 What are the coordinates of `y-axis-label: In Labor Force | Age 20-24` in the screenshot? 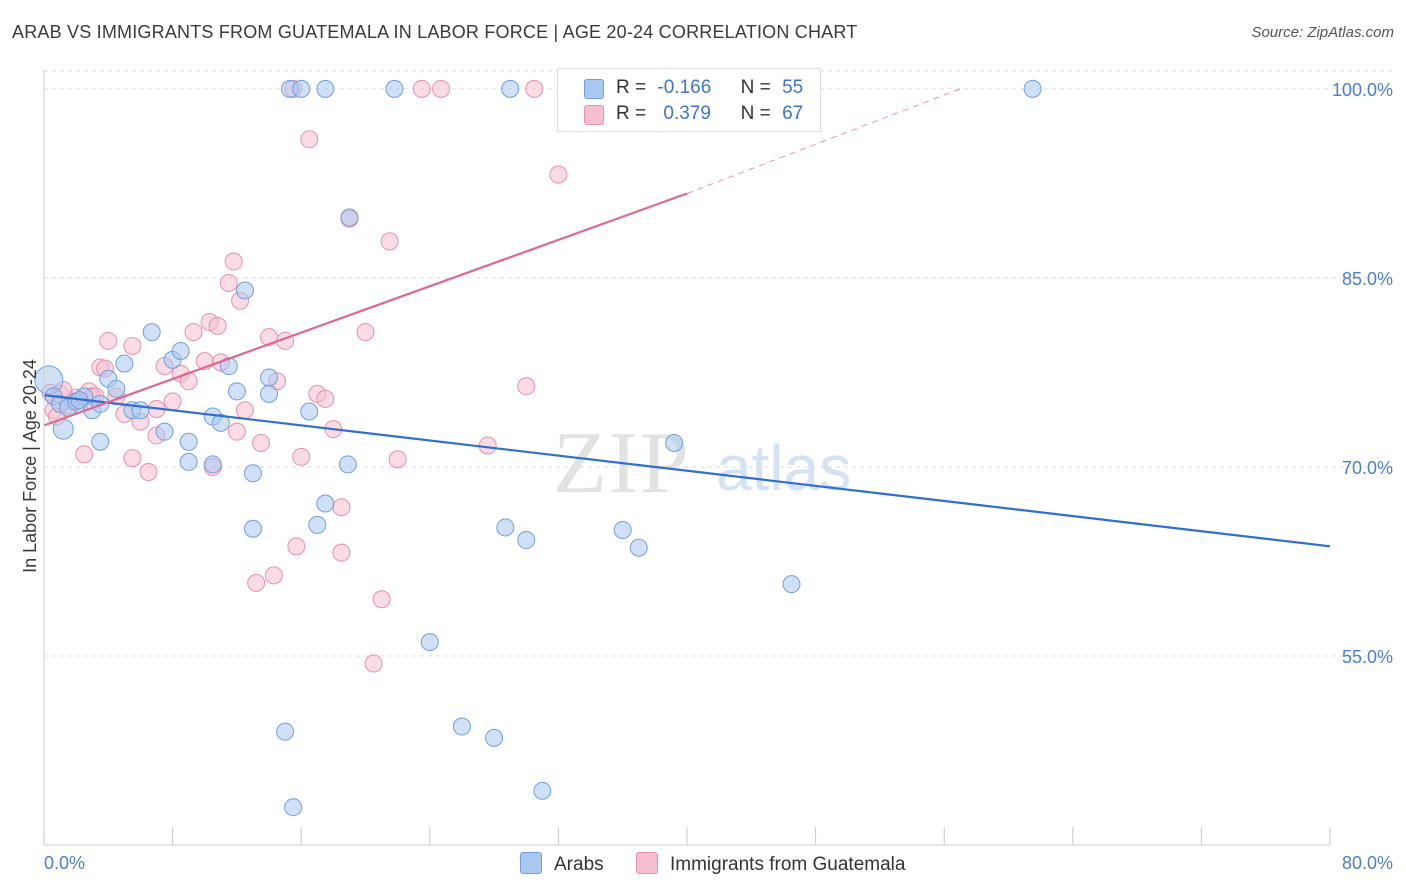 It's located at (30, 466).